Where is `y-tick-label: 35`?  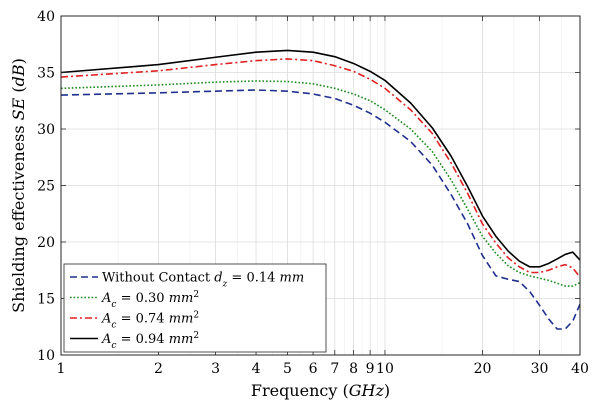 y-tick-label: 35 is located at coordinates (46, 74).